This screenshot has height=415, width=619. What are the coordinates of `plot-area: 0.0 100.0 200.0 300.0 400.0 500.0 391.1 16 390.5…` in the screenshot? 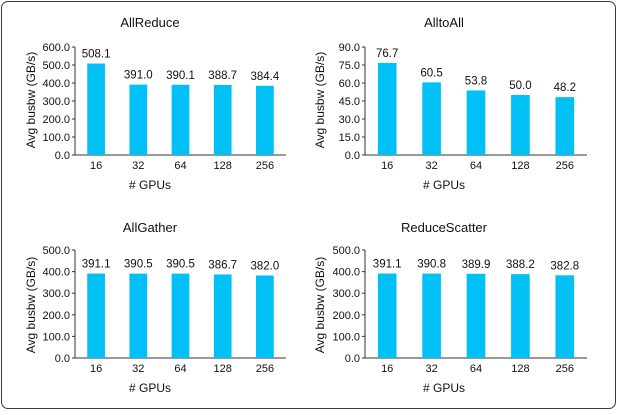 It's located at (164, 310).